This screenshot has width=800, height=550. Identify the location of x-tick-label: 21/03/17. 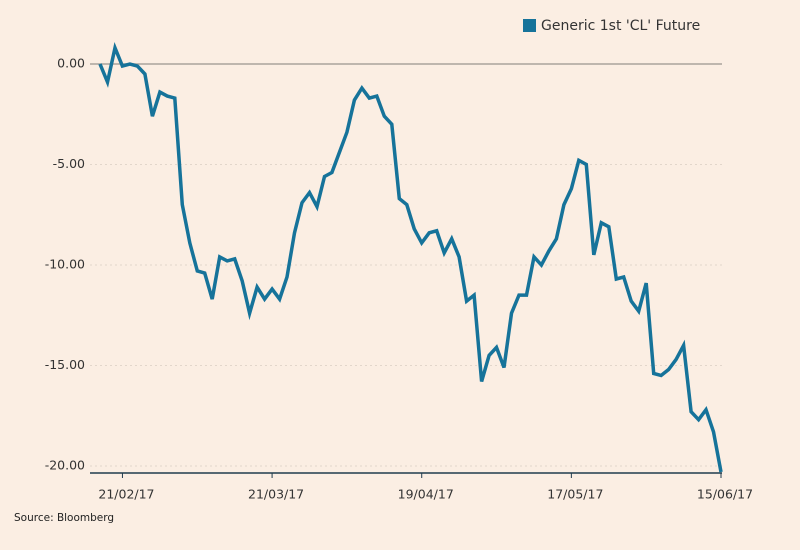
(276, 494).